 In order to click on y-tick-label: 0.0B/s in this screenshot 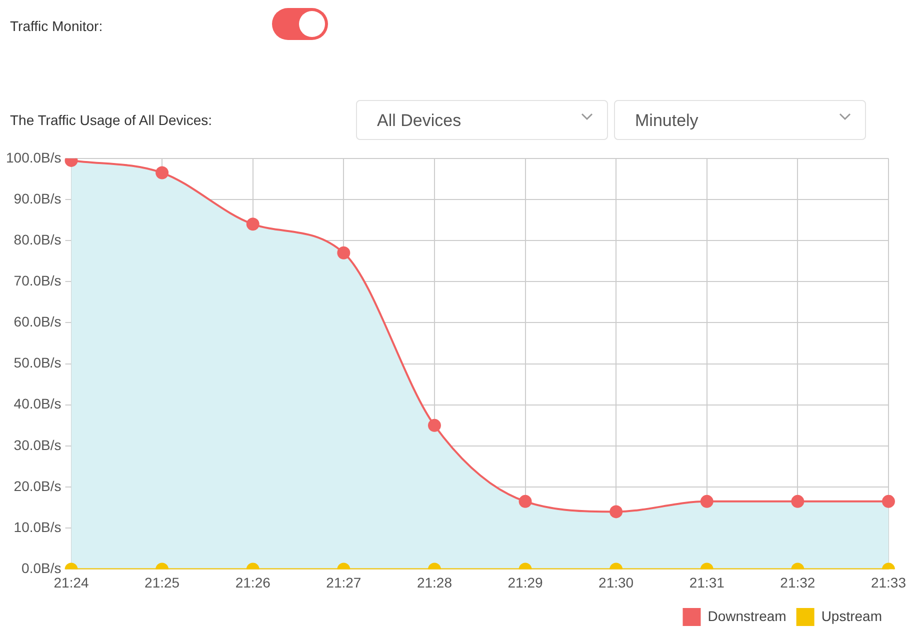, I will do `click(42, 568)`.